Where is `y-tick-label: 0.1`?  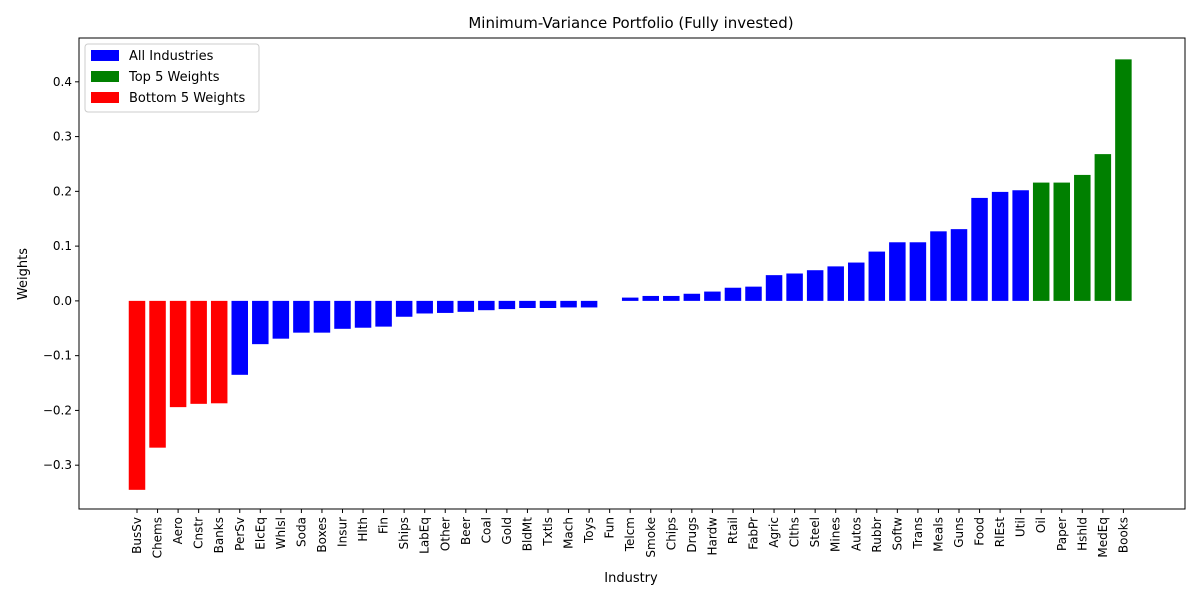 y-tick-label: 0.1 is located at coordinates (62, 246).